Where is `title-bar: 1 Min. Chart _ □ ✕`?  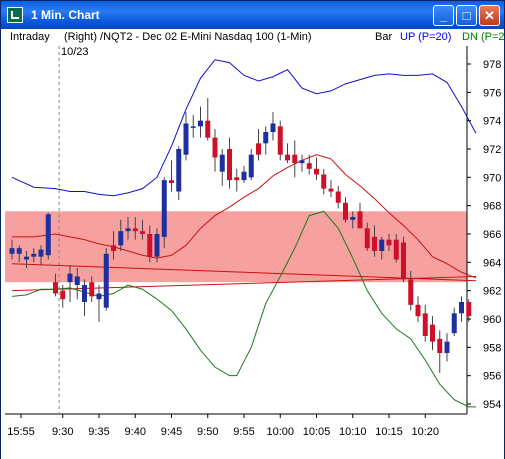
title-bar: 1 Min. Chart _ □ ✕ is located at coordinates (252, 15).